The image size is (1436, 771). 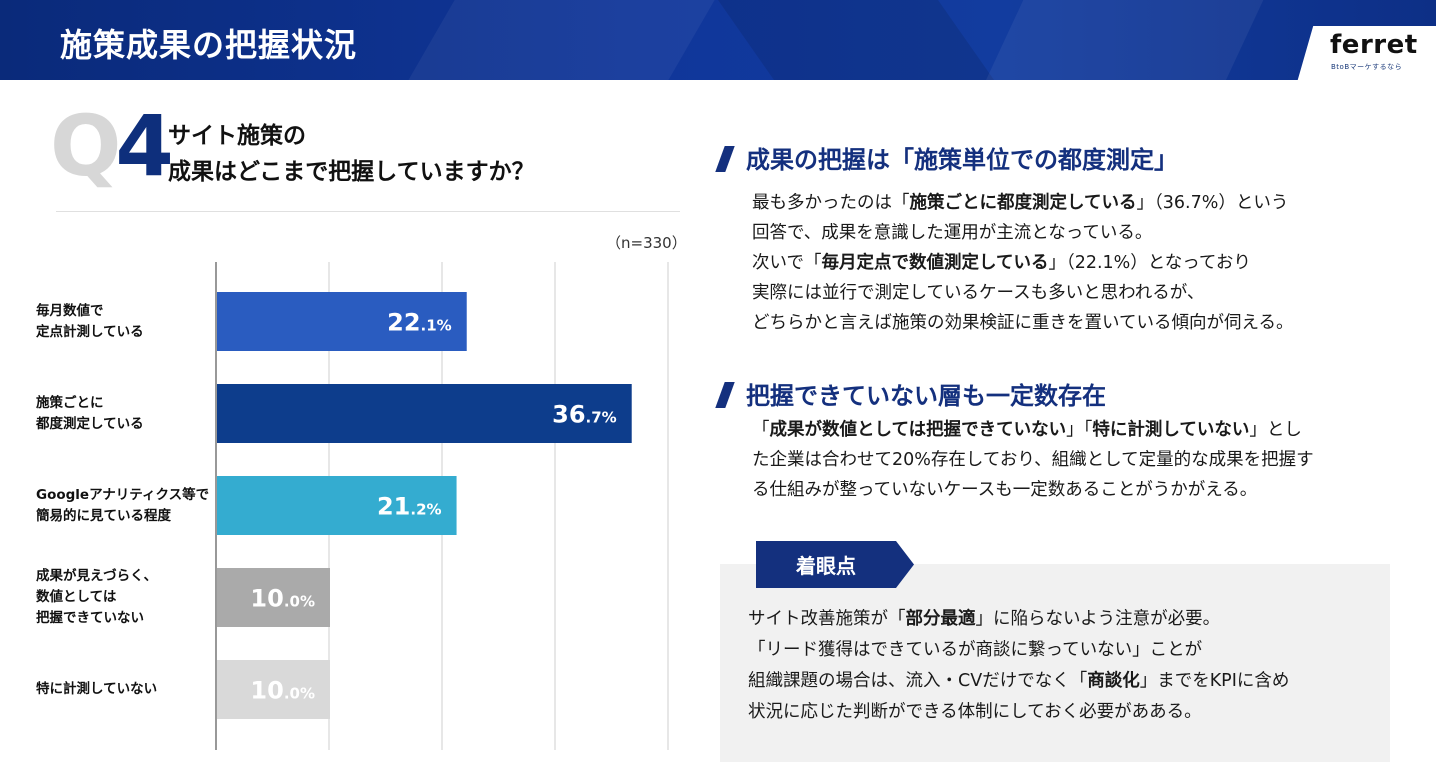 What do you see at coordinates (90, 331) in the screenshot?
I see `category-label-line: 定点計測している` at bounding box center [90, 331].